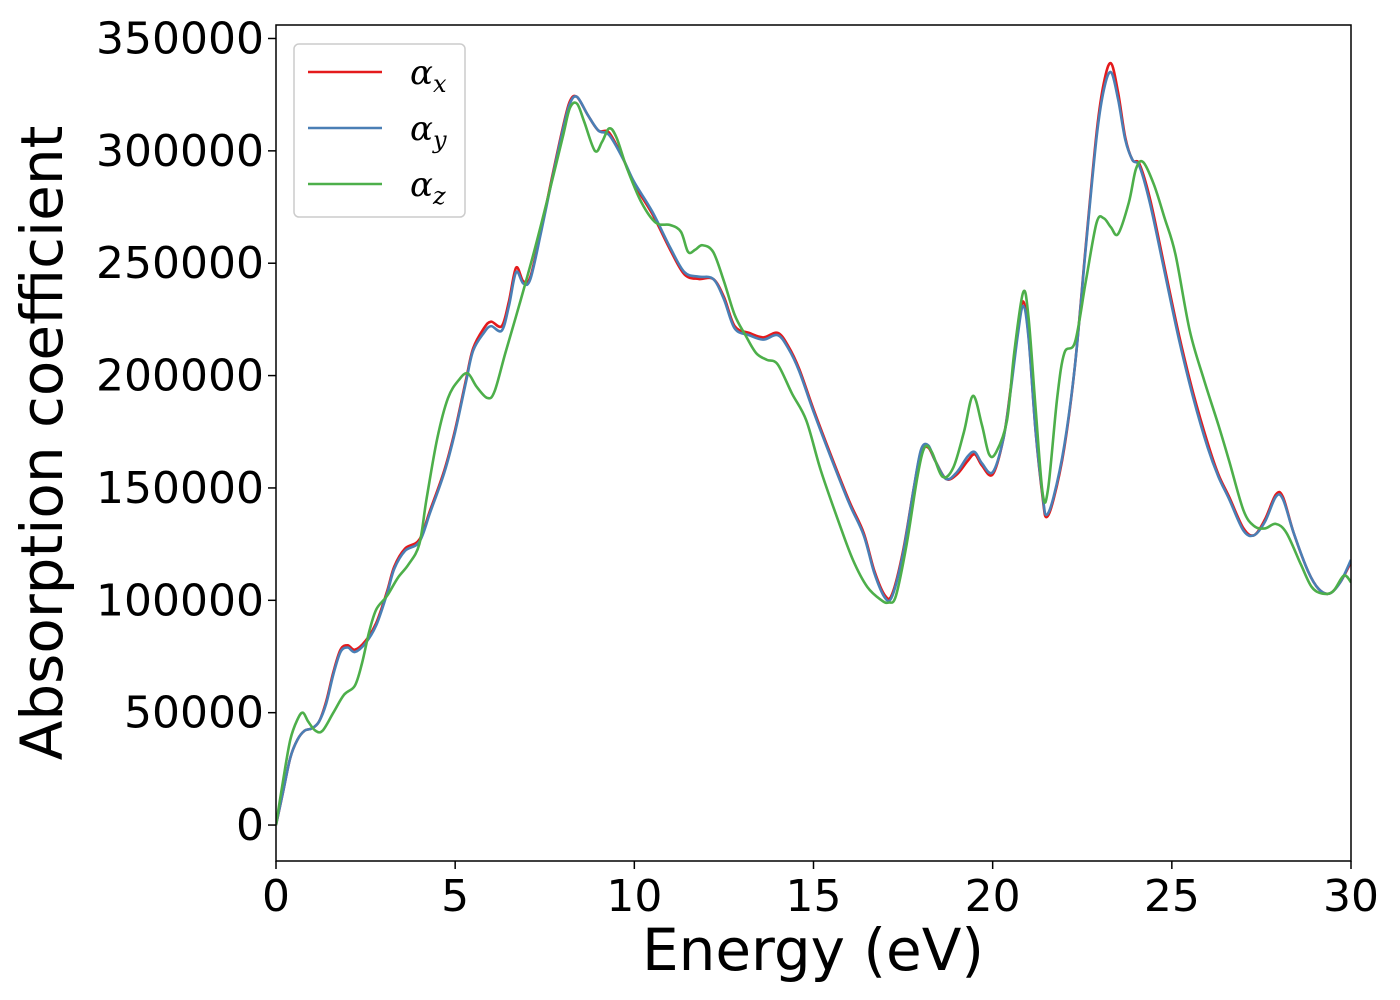  Describe the element at coordinates (1172, 896) in the screenshot. I see `x-tick-label: 25` at that location.